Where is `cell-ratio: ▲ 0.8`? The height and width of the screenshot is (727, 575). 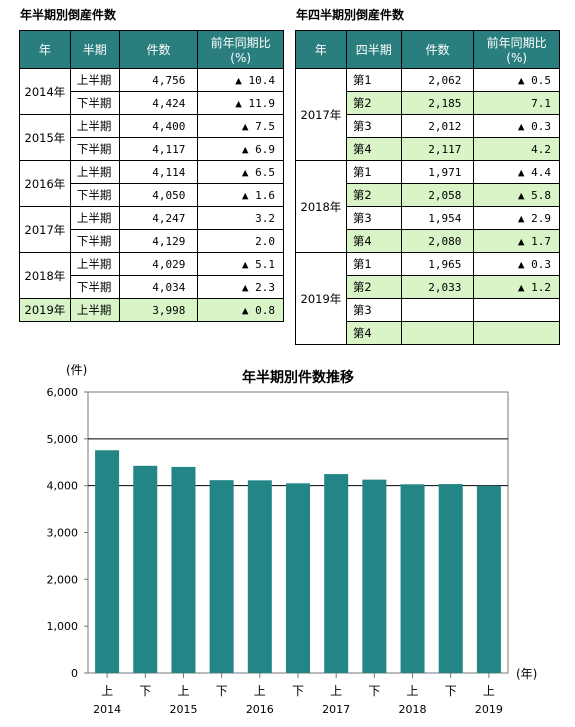
cell-ratio: ▲ 0.8 is located at coordinates (240, 310).